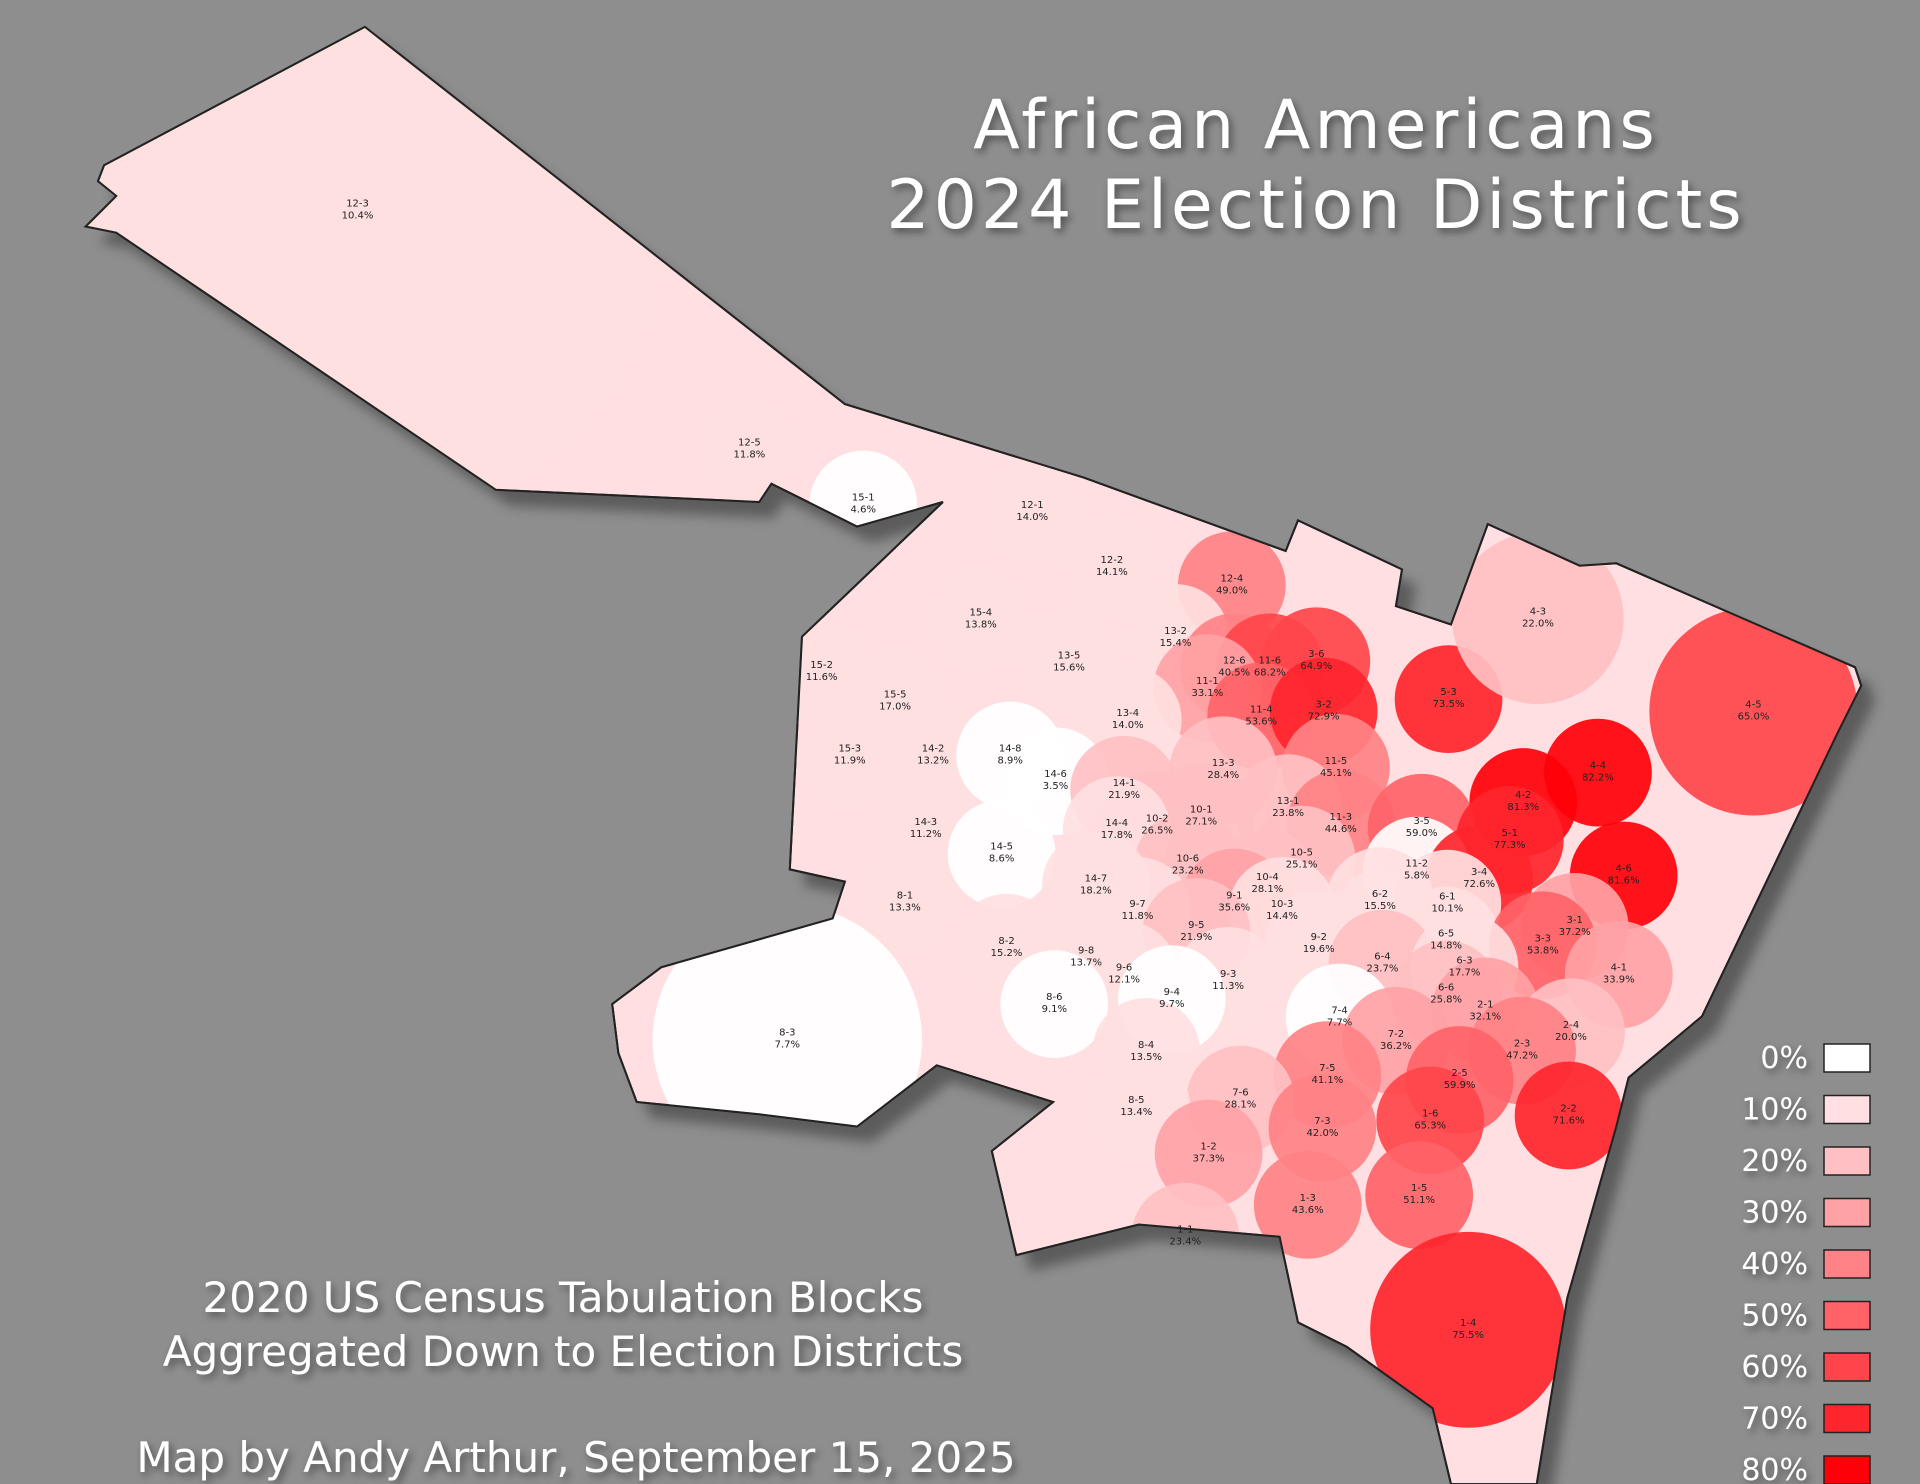  Describe the element at coordinates (1267, 877) in the screenshot. I see `district-name: 10-4` at that location.